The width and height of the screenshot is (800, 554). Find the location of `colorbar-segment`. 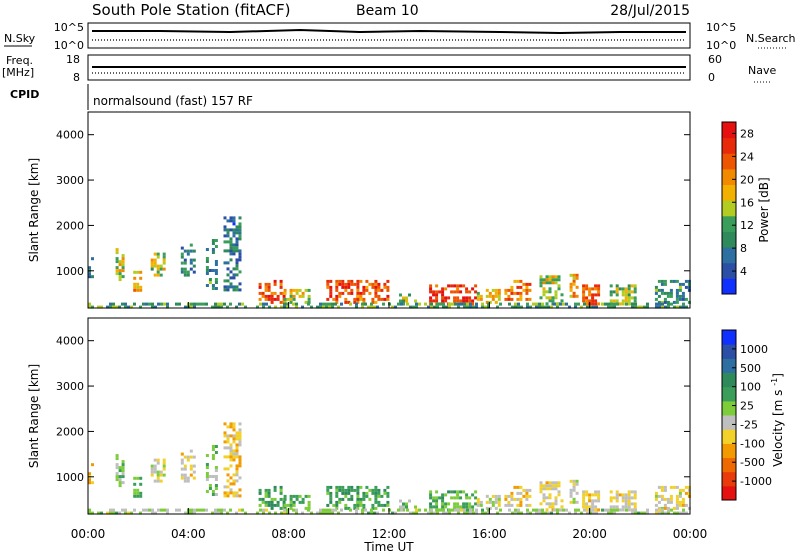

colorbar-segment is located at coordinates (729, 450).